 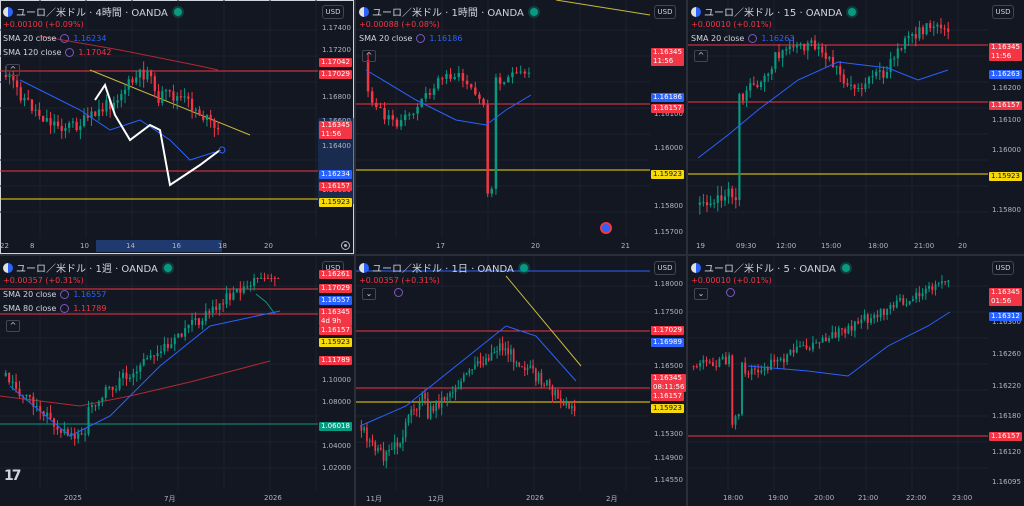 I want to click on price-label-tag: 1.16186, so click(x=667, y=97).